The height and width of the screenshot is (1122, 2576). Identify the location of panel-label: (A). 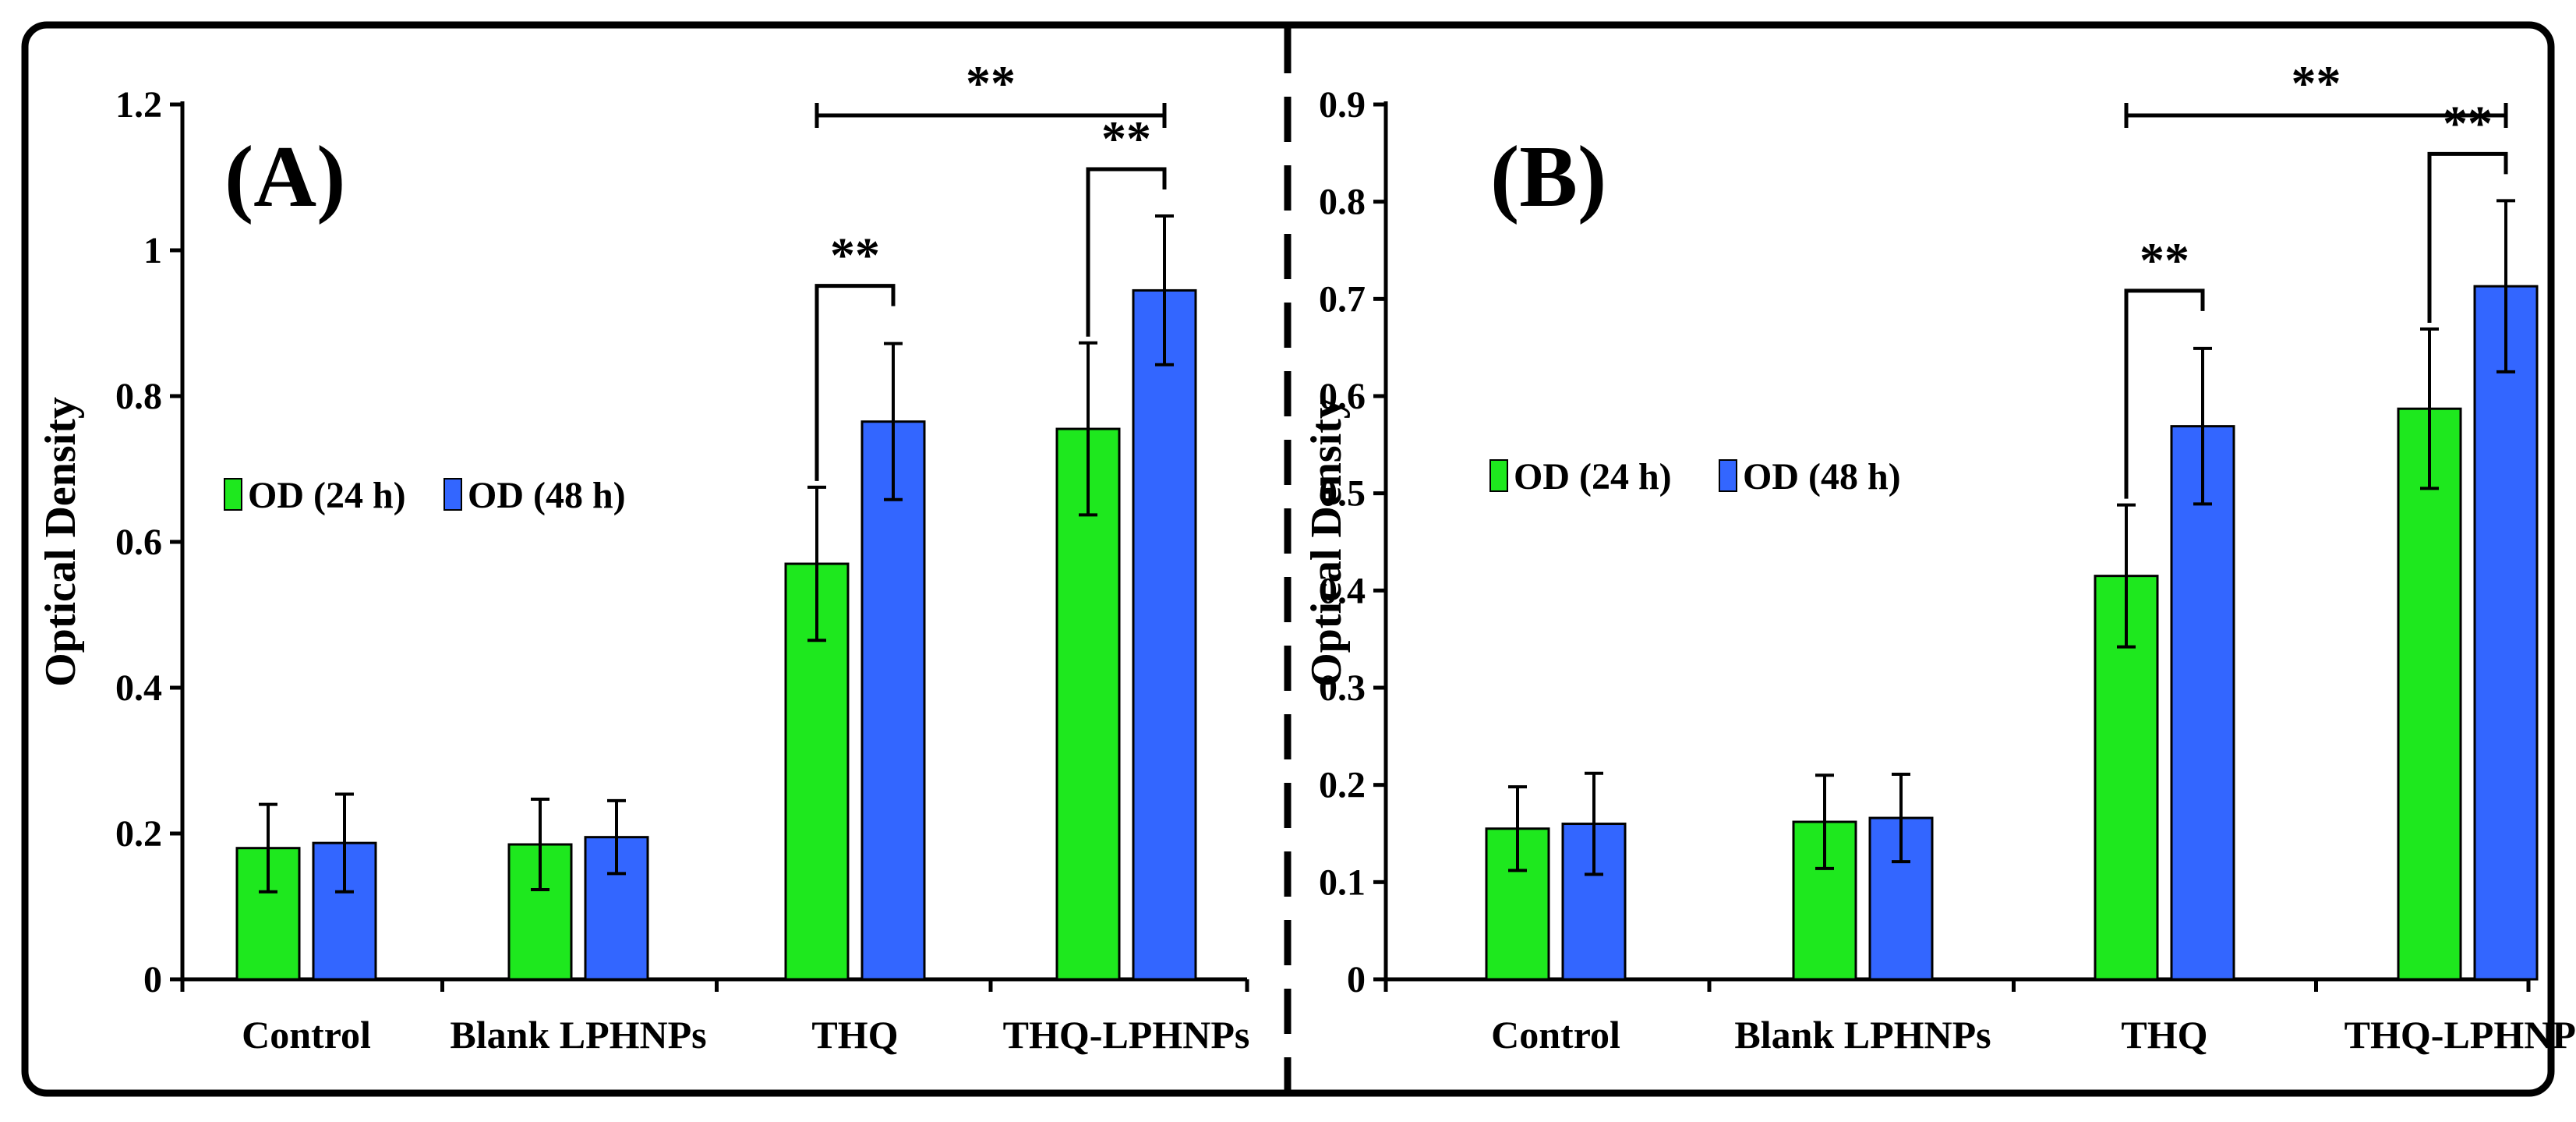
(284, 177).